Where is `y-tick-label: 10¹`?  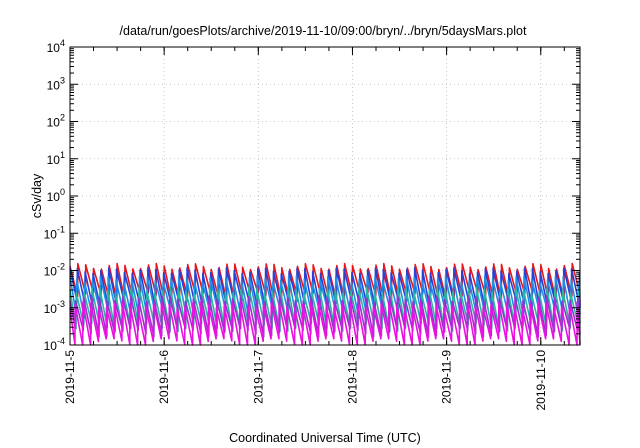 y-tick-label: 10¹ is located at coordinates (56, 158).